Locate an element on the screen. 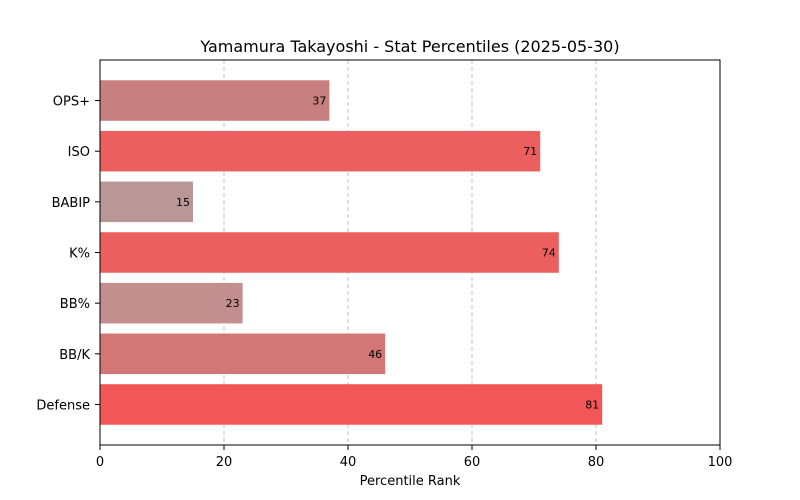 This screenshot has height=500, width=800. y-tick-label: K% is located at coordinates (79, 254).